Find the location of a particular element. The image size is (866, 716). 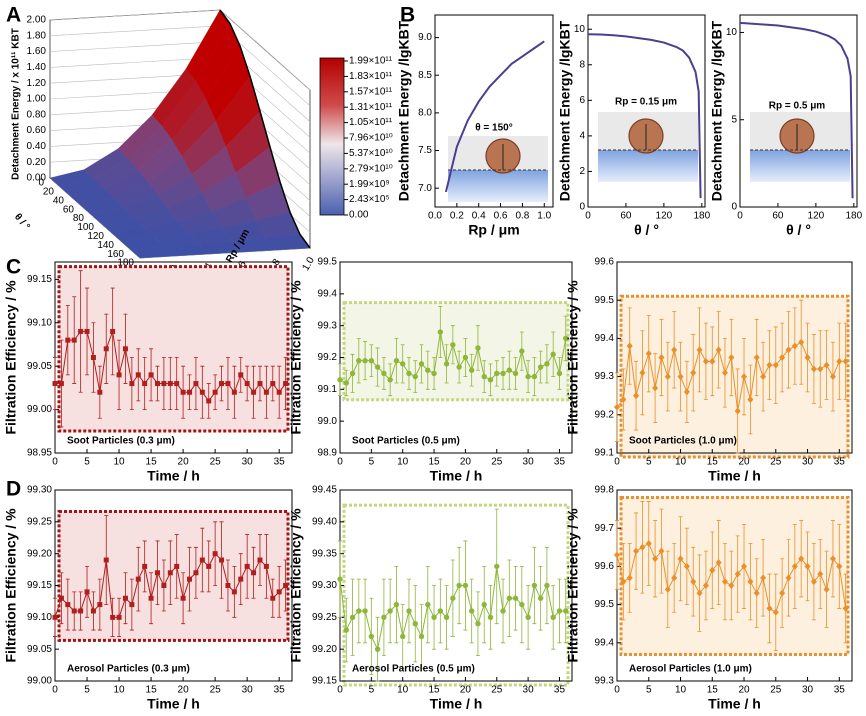

x-axis-title: θ / ° is located at coordinates (646, 230).